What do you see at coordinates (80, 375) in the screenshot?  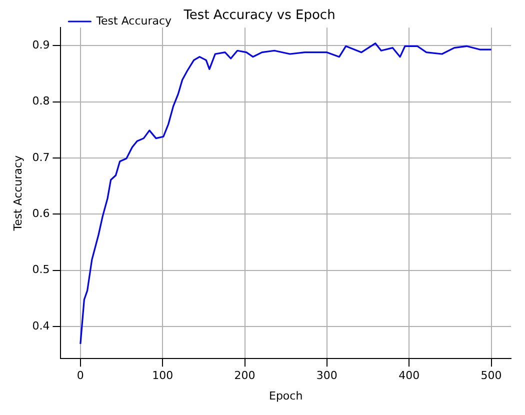 I see `x-tick-label: 0` at bounding box center [80, 375].